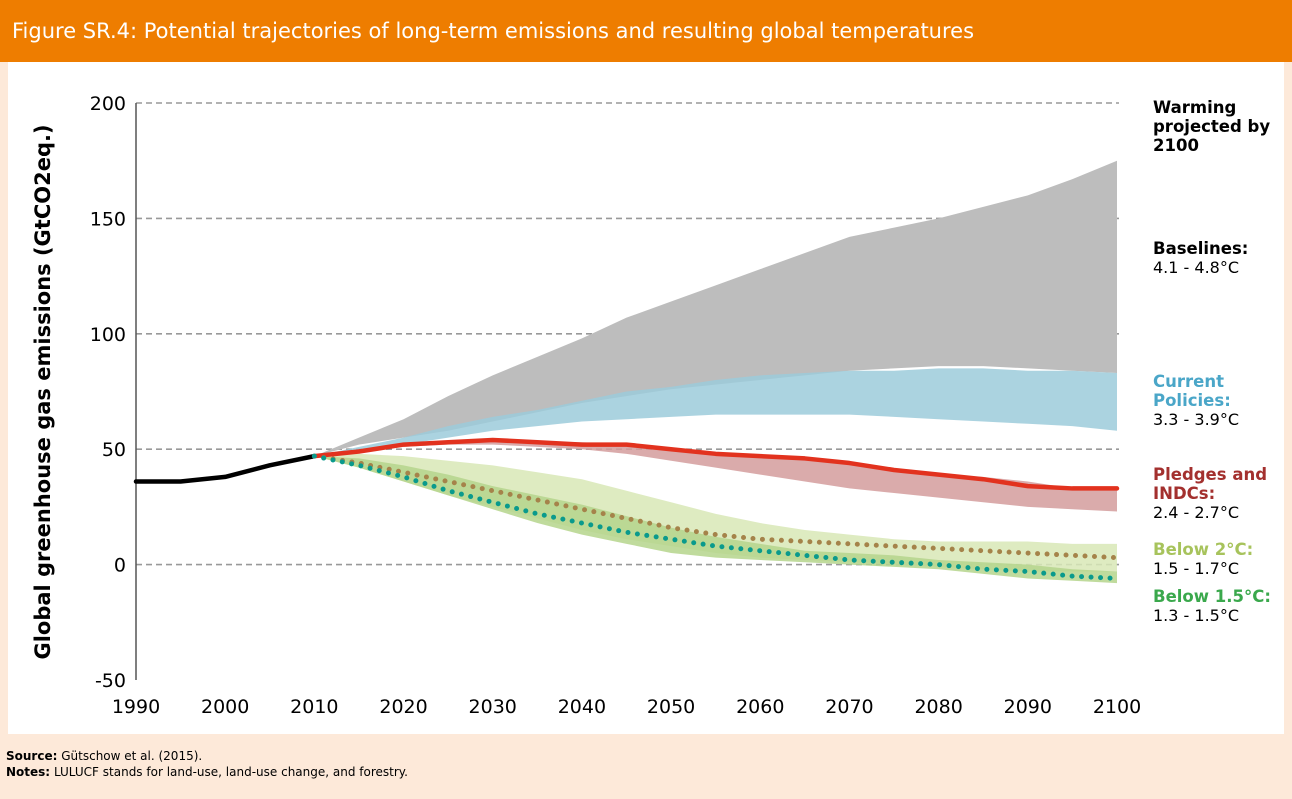 The height and width of the screenshot is (799, 1292). Describe the element at coordinates (1196, 512) in the screenshot. I see `legend-range: 2.4 - 2.7°C` at that location.